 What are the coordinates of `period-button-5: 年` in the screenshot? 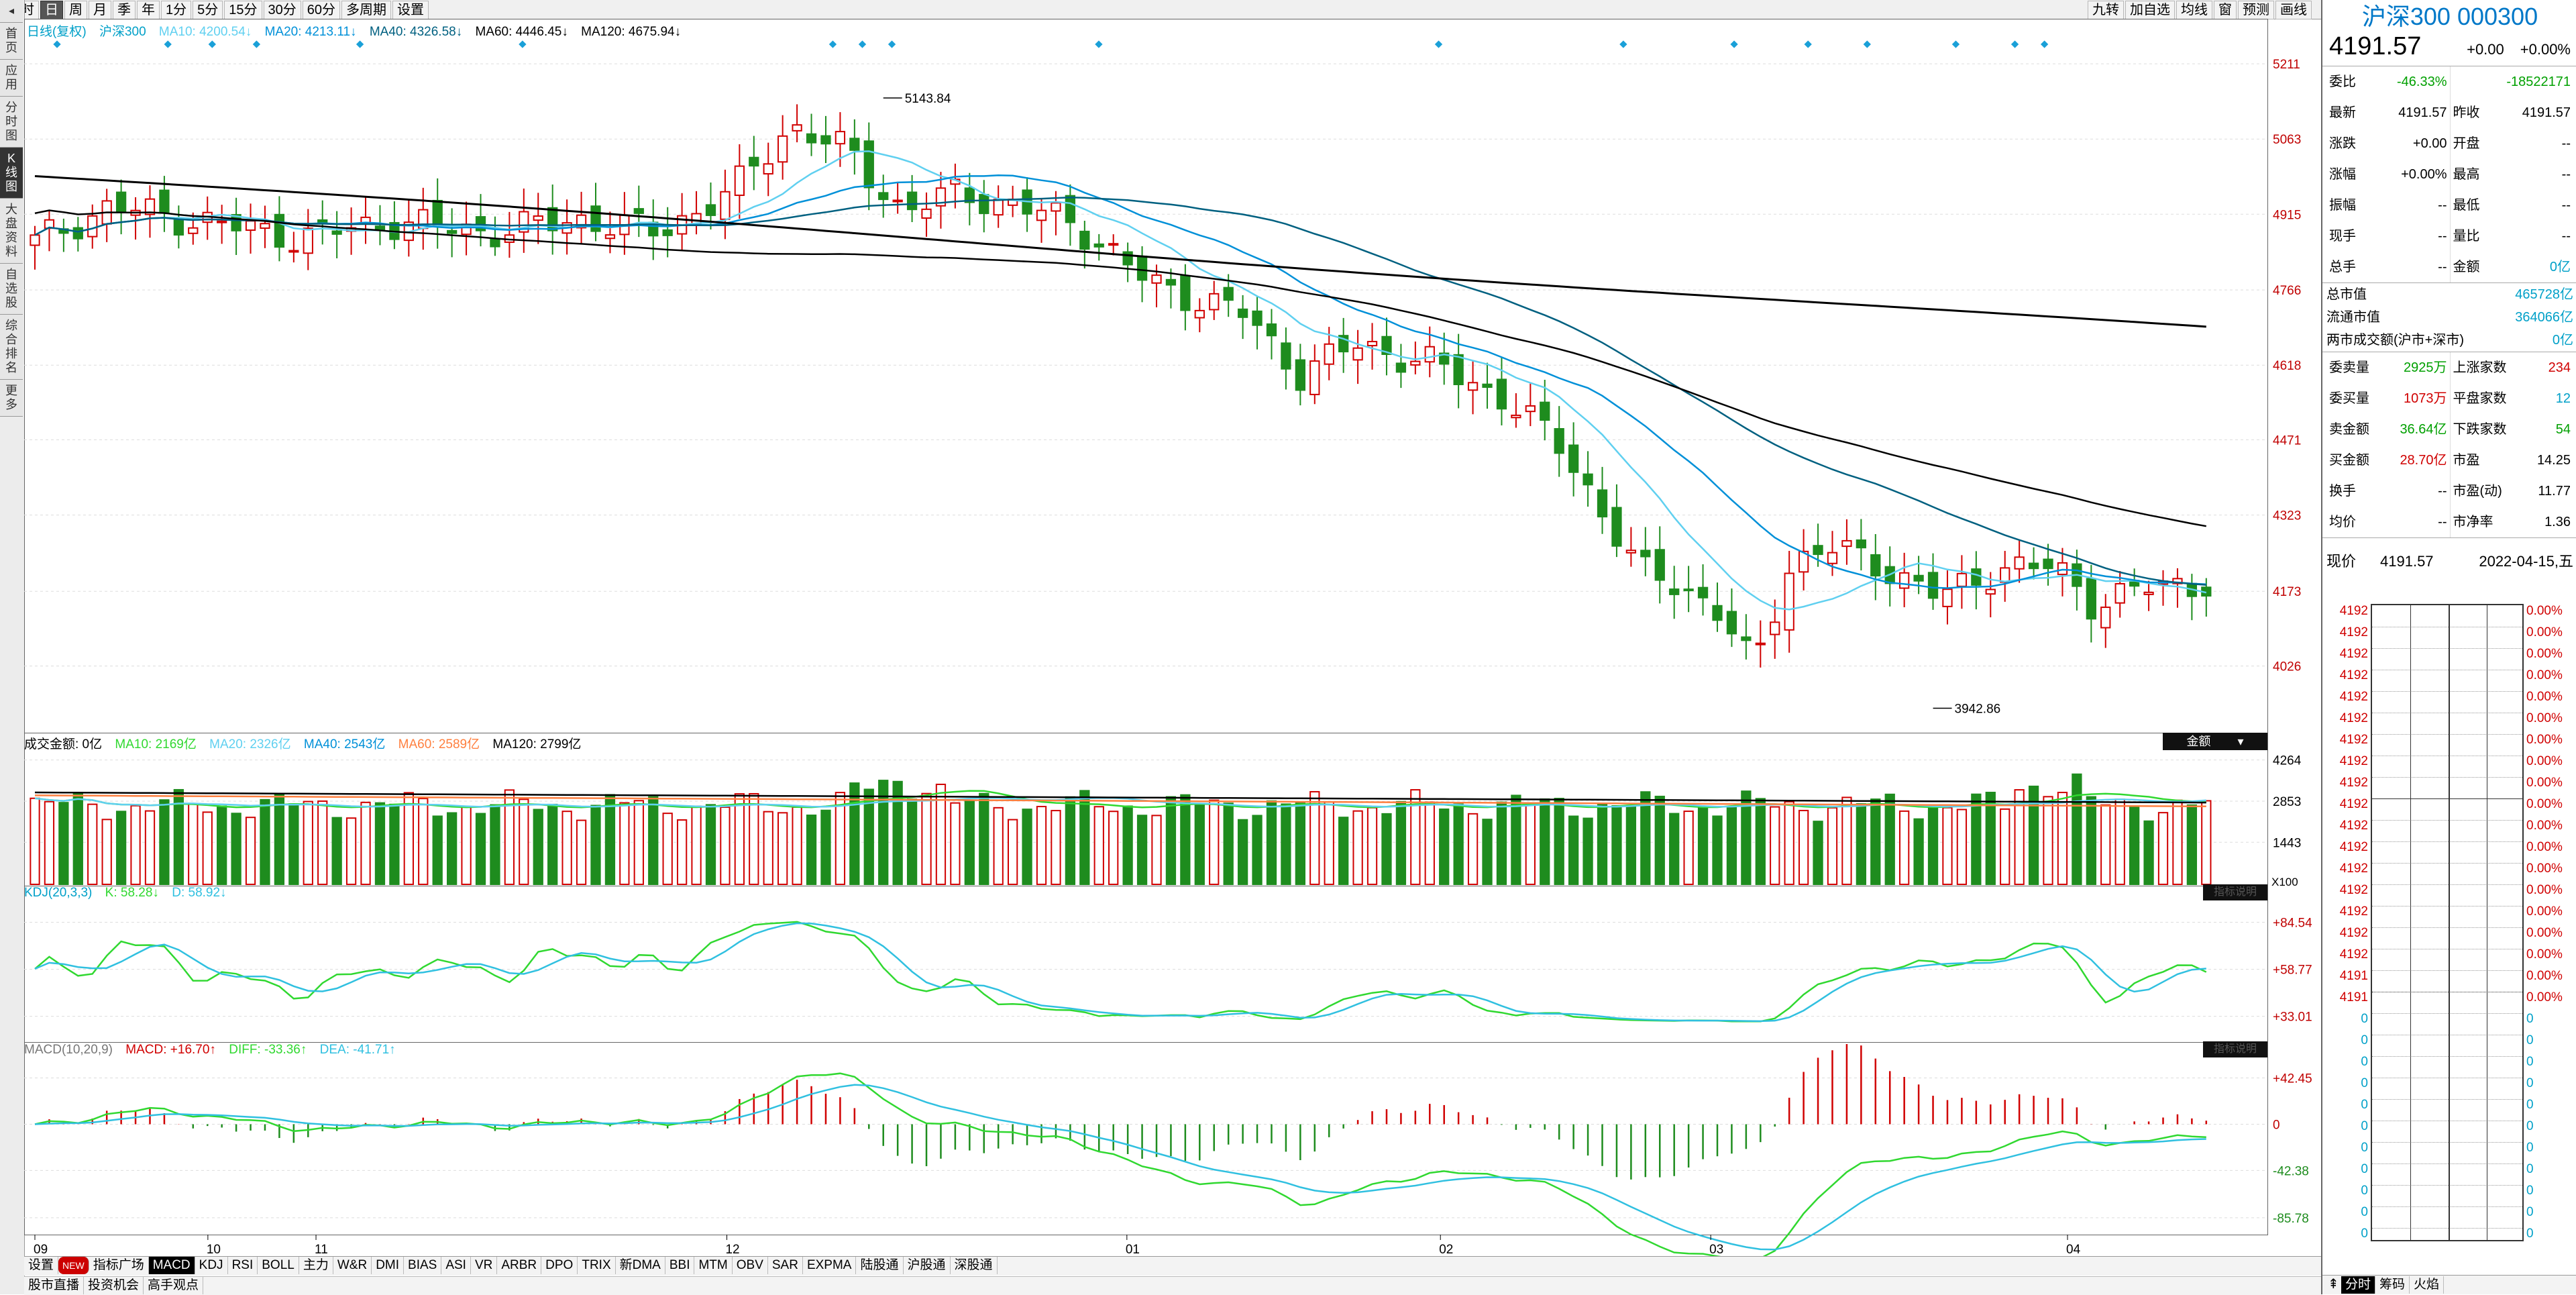 It's located at (148, 10).